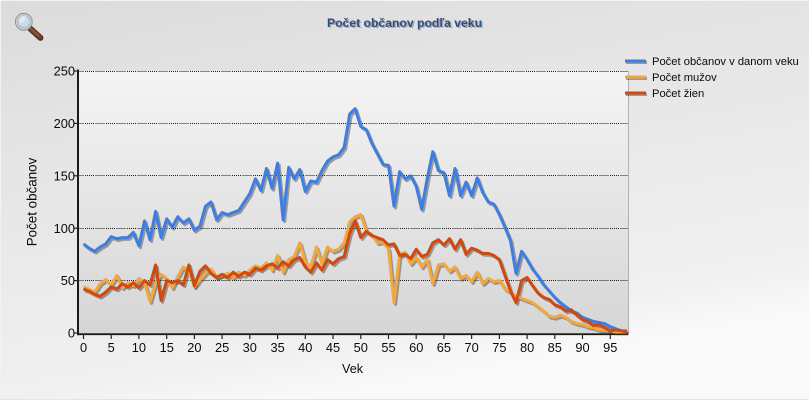  I want to click on svg-text: Počet mužov, so click(684, 78).